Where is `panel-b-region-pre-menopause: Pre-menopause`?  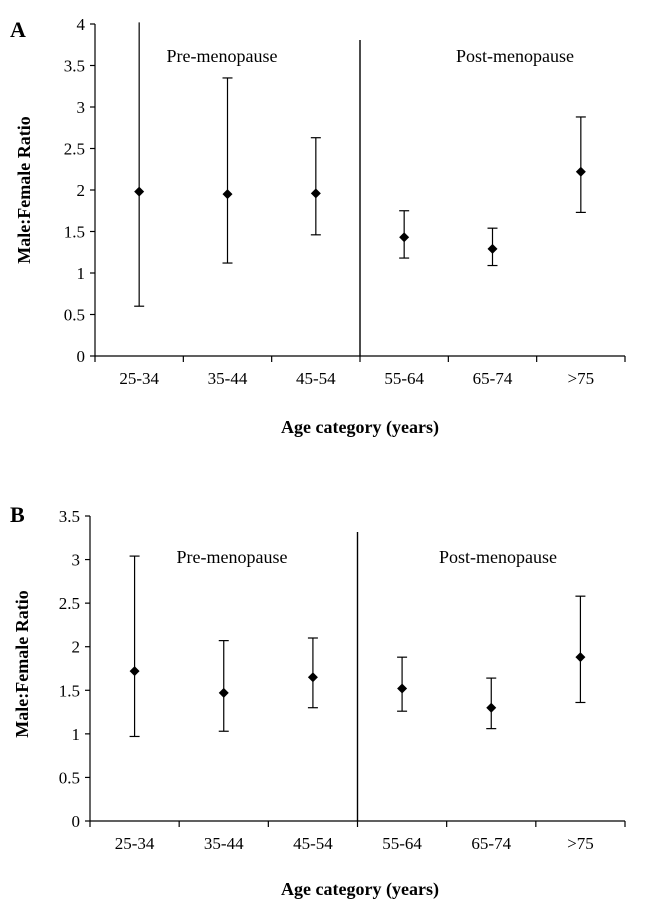
panel-b-region-pre-menopause: Pre-menopause is located at coordinates (232, 557).